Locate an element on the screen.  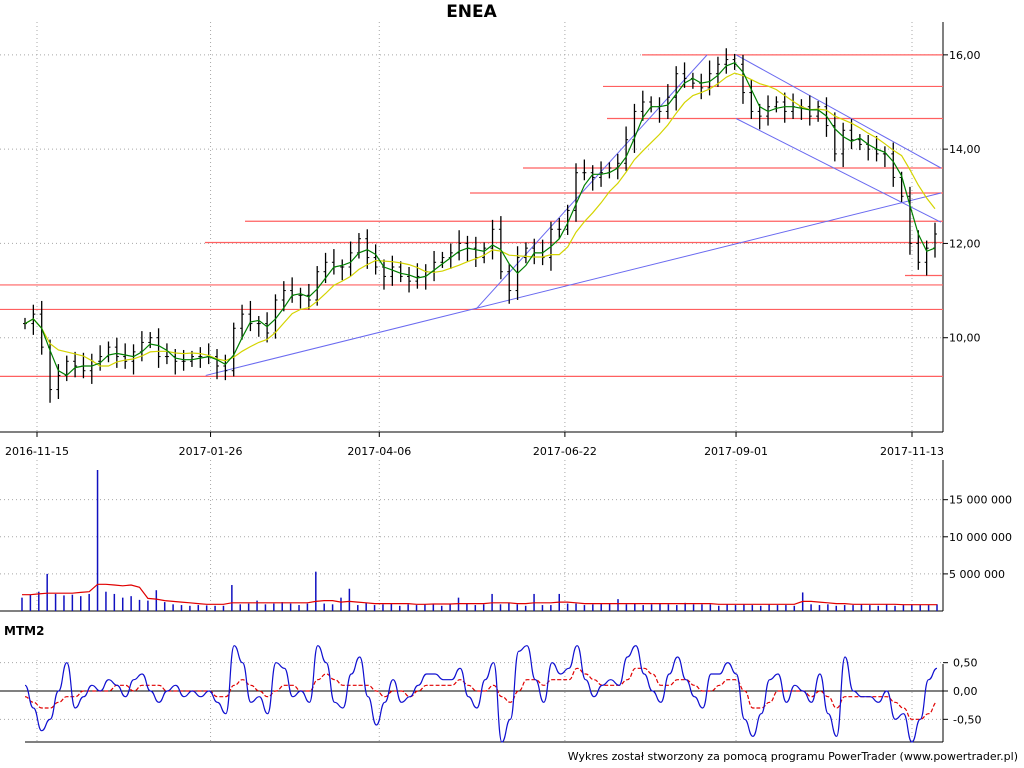
price-x-tick-label: 2017-11-13 is located at coordinates (912, 451).